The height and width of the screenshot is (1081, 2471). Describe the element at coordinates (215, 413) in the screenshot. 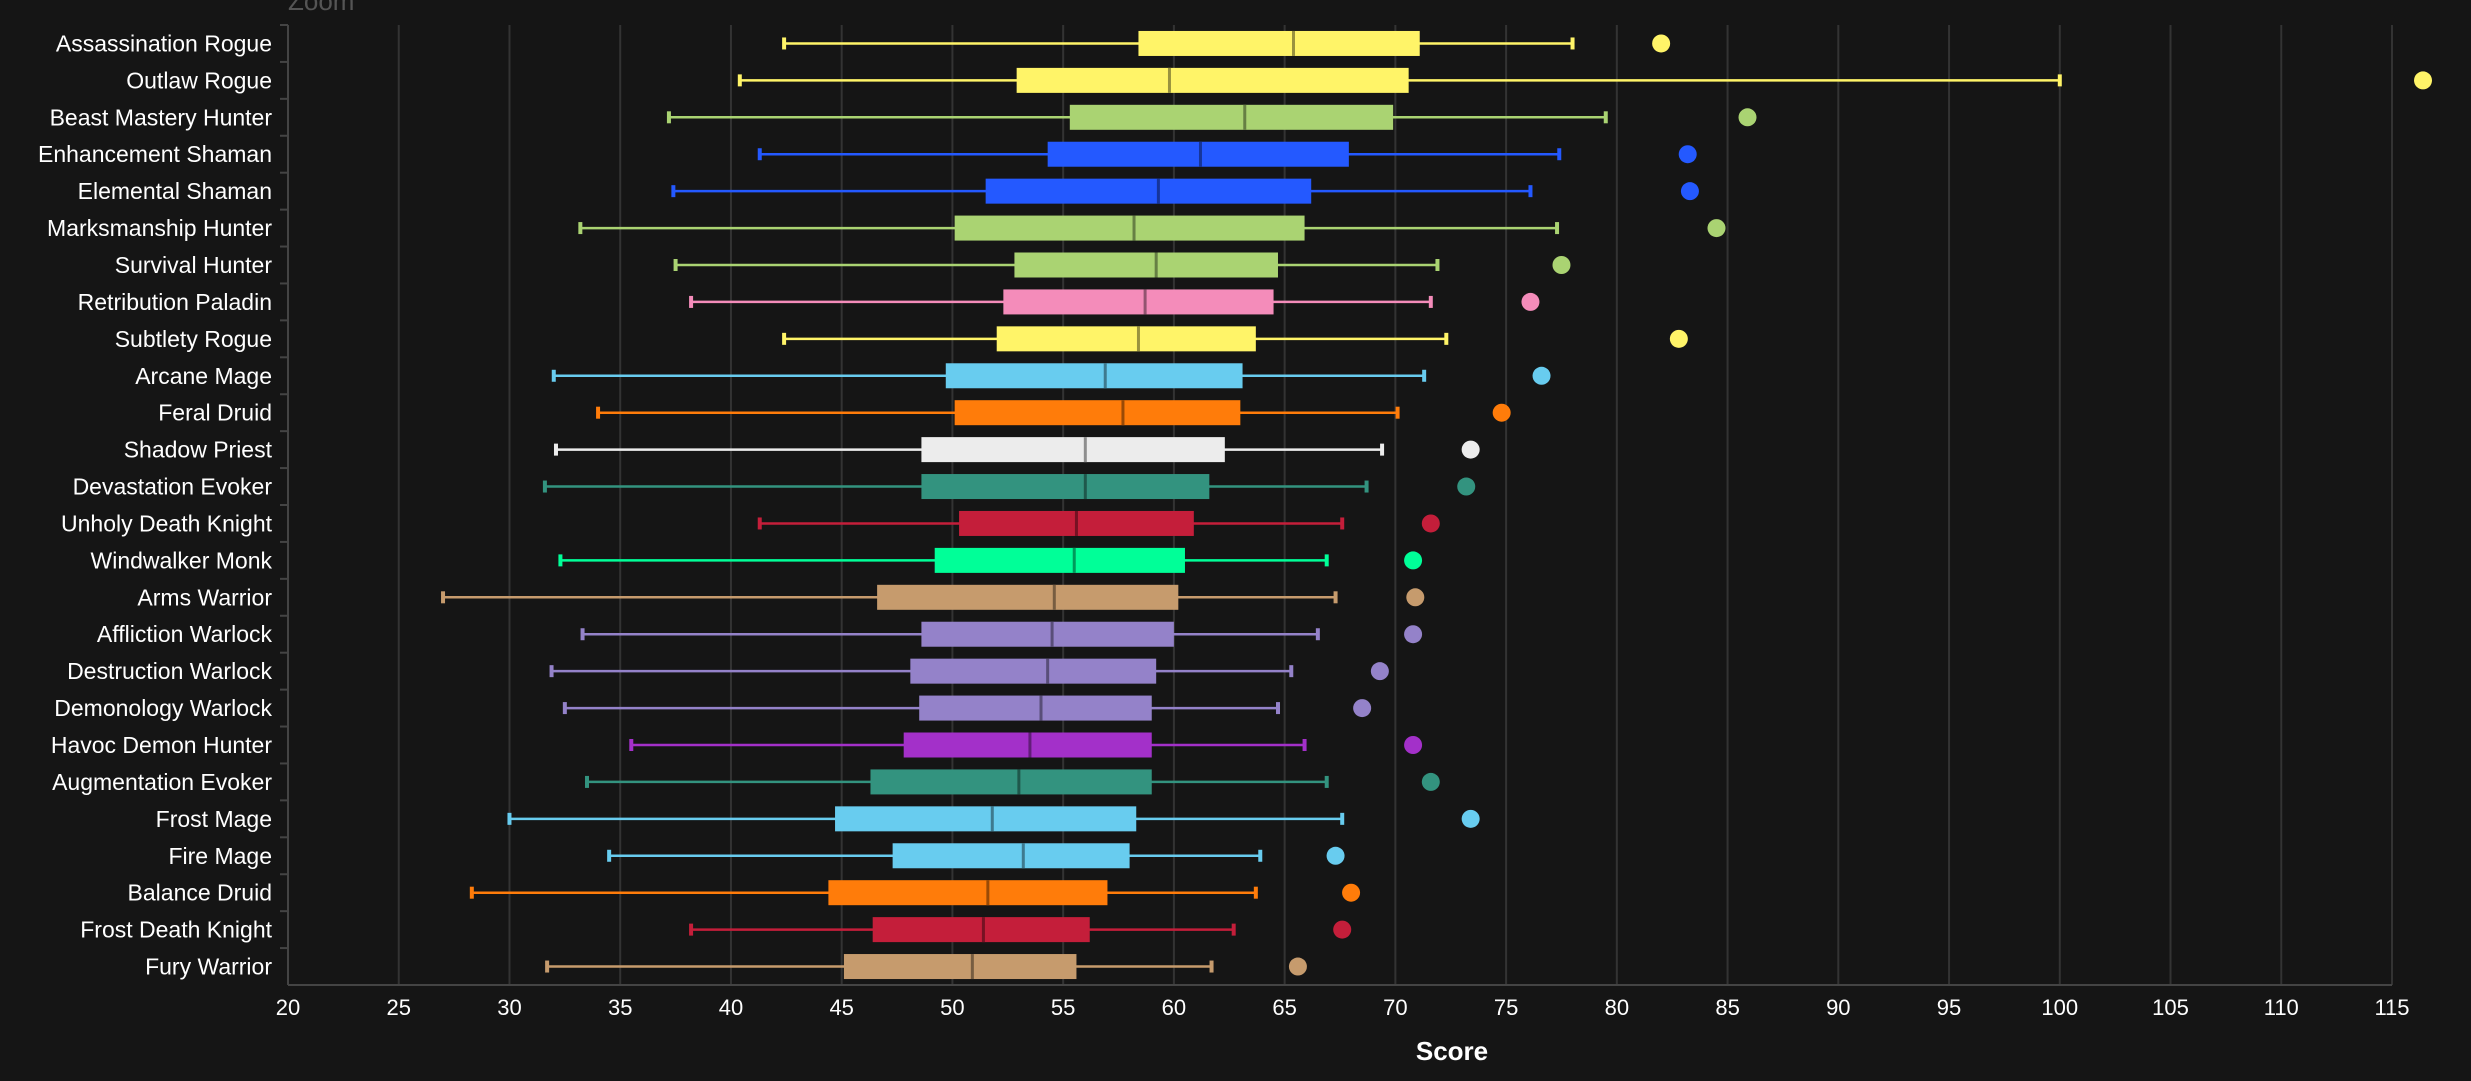

I see `category-label: Feral Druid` at that location.